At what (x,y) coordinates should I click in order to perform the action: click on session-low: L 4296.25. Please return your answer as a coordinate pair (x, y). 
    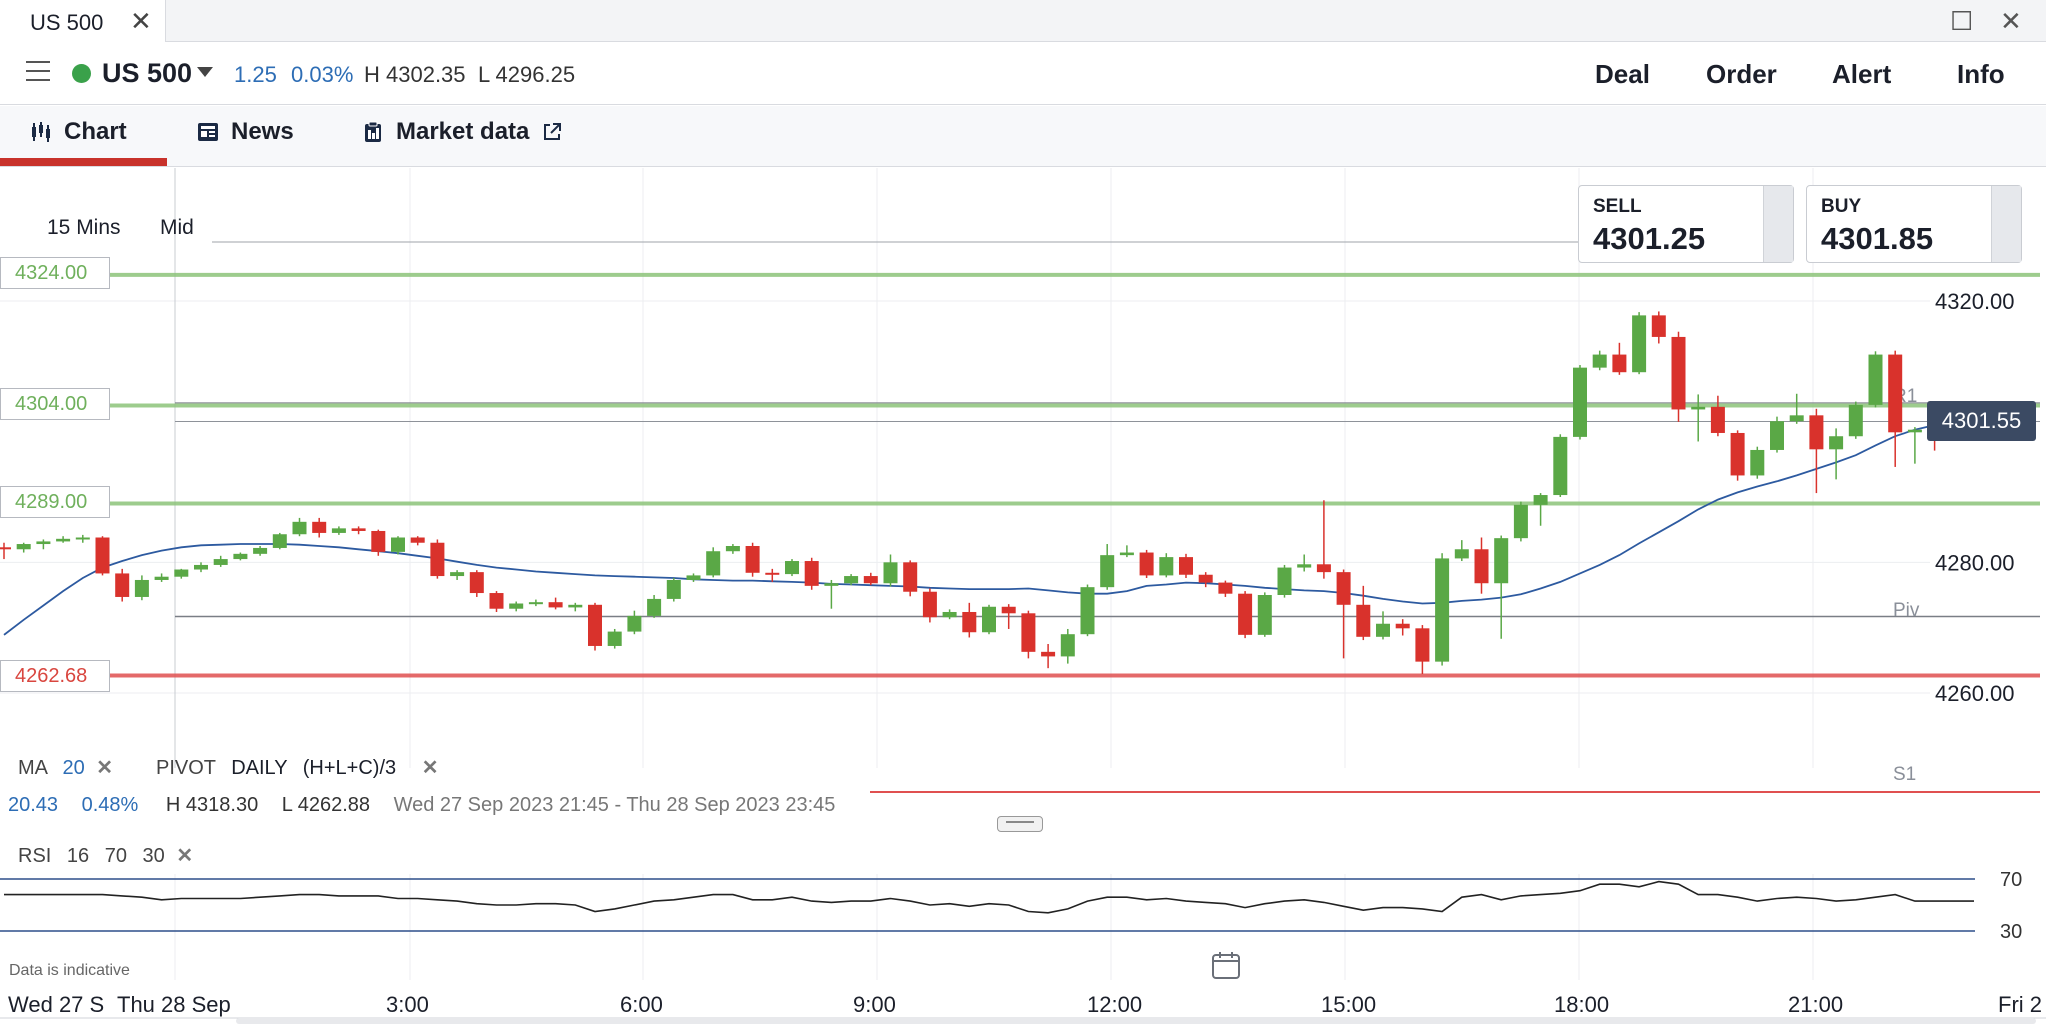
    Looking at the image, I should click on (527, 74).